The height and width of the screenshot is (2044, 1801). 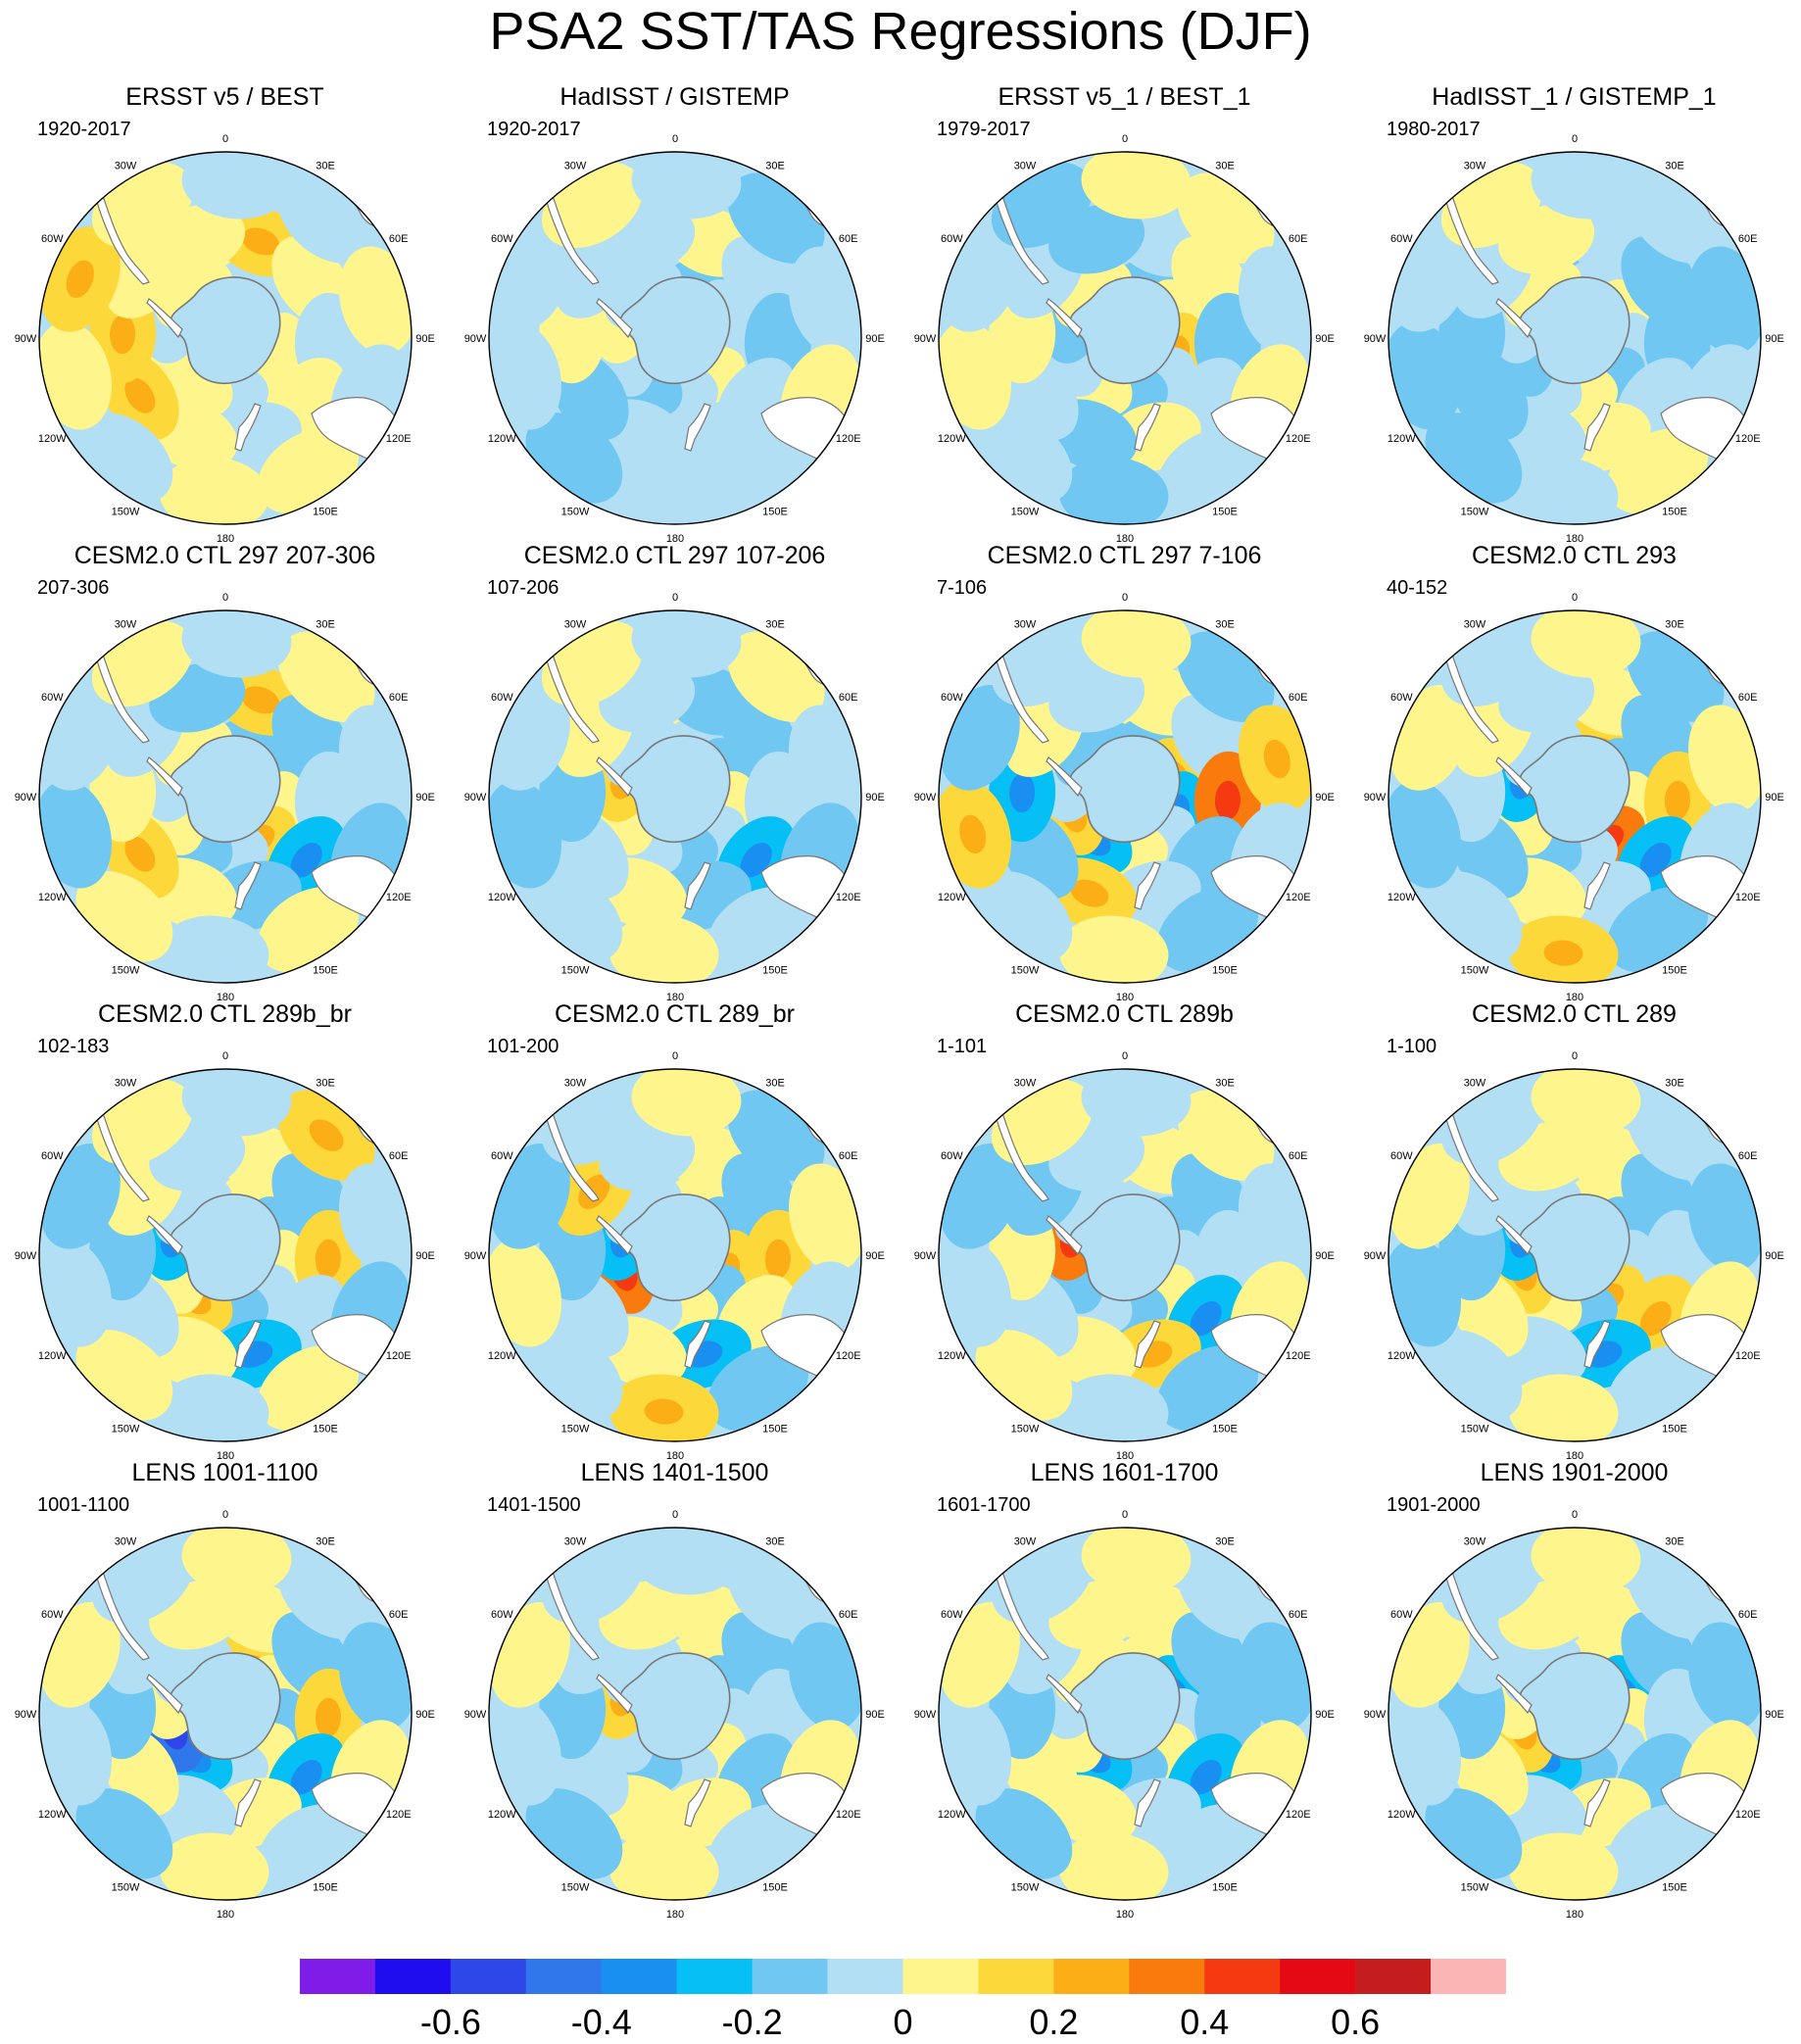 I want to click on colorbar-swatch, so click(x=1318, y=1977).